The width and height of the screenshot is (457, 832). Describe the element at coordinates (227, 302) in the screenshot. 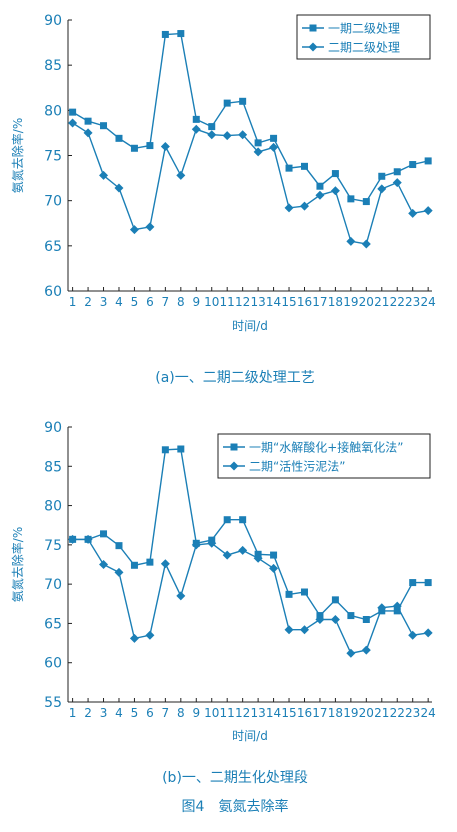

I see `chart-a-x-tick-label: 11` at that location.